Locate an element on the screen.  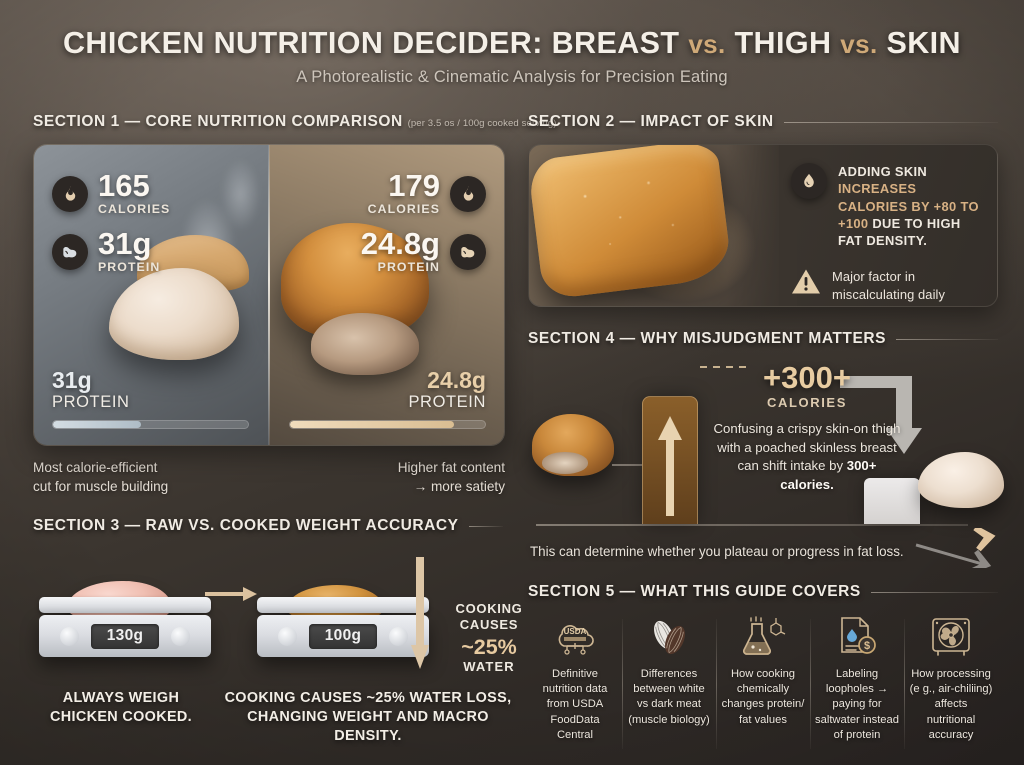
water-loss-line-4: WATER is located at coordinates (489, 667).